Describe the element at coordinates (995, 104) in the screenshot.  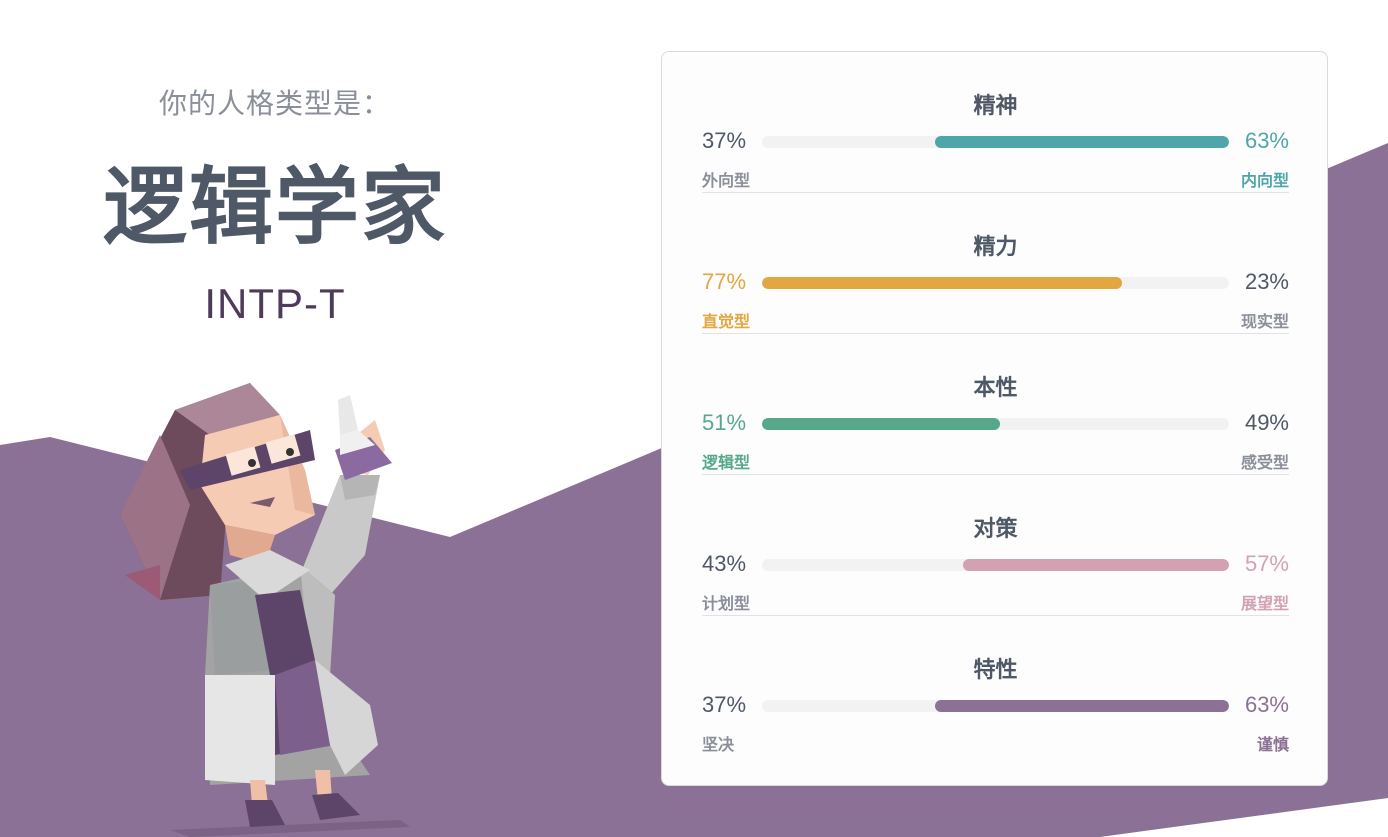
I see `trait-title: 精神` at that location.